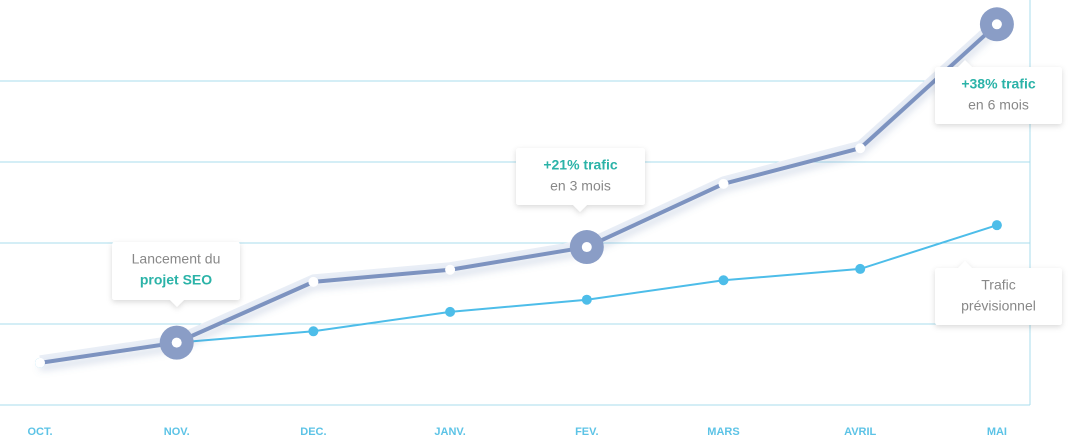 Image resolution: width=1071 pixels, height=436 pixels. Describe the element at coordinates (449, 431) in the screenshot. I see `x-tick-label: JANV.` at that location.